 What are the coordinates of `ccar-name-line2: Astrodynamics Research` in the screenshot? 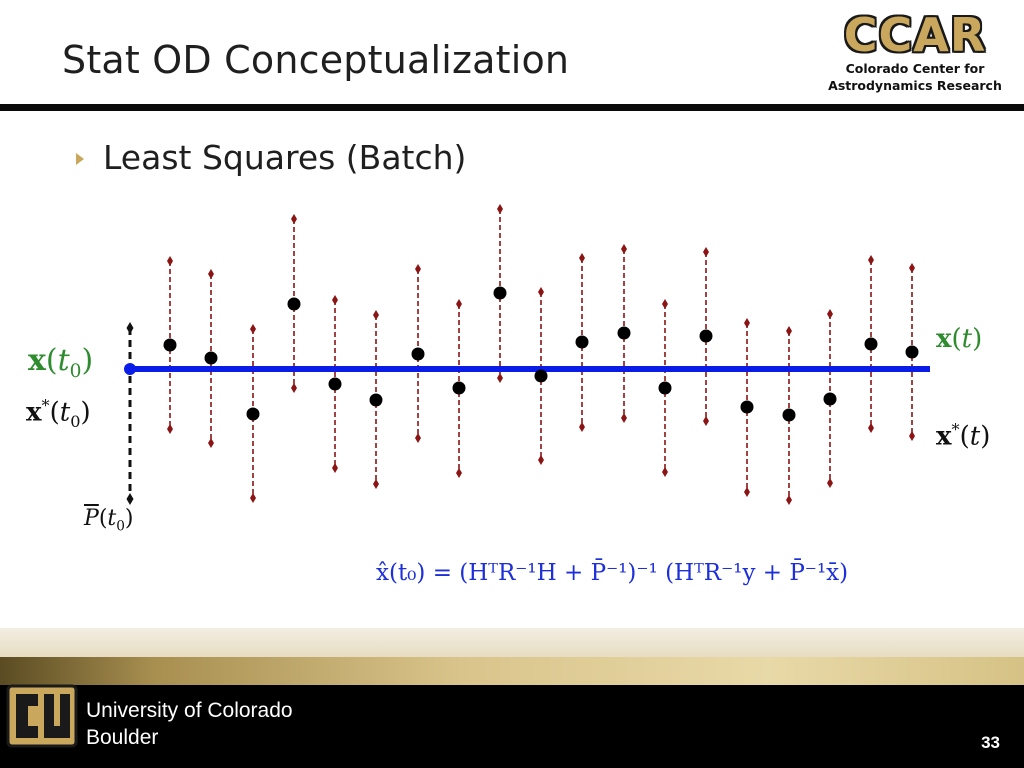 It's located at (915, 85).